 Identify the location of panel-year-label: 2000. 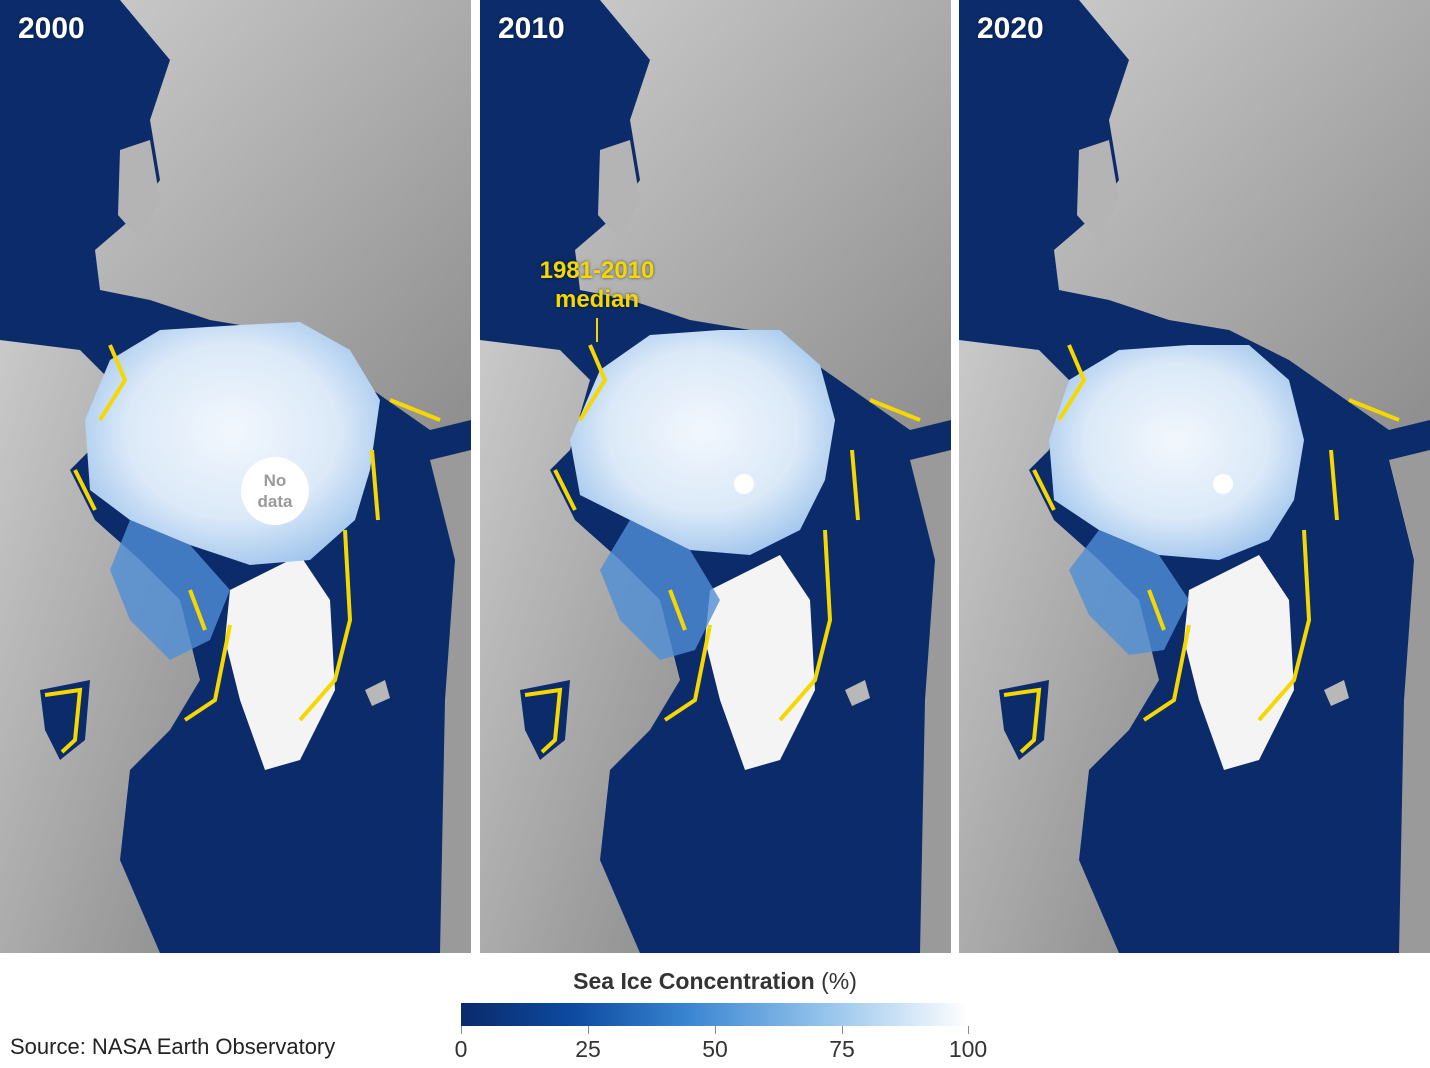
(51, 28).